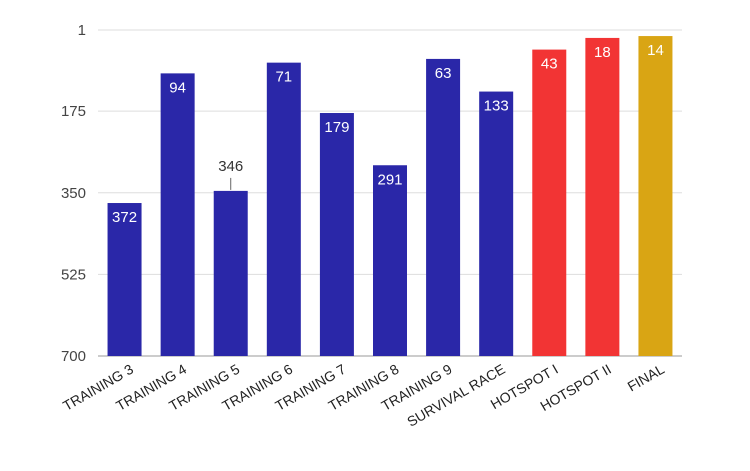 The image size is (750, 471). I want to click on y-tick-label: 1, so click(82, 30).